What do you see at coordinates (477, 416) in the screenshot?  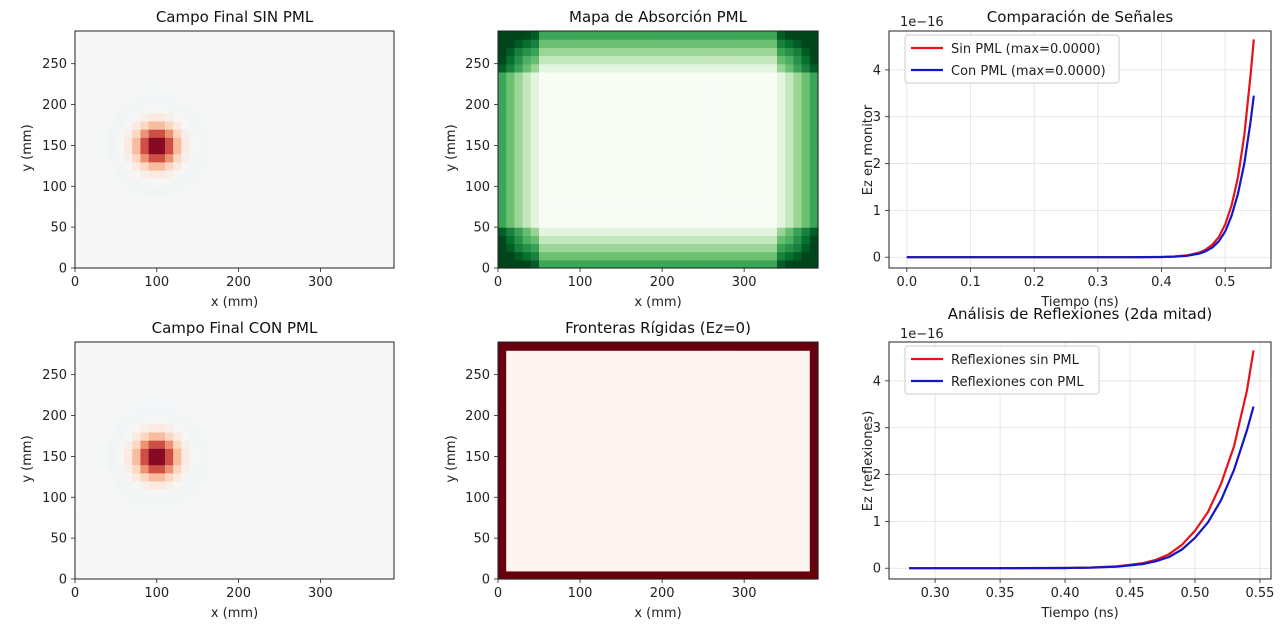 I see `p5-ytick-label-4: 200` at bounding box center [477, 416].